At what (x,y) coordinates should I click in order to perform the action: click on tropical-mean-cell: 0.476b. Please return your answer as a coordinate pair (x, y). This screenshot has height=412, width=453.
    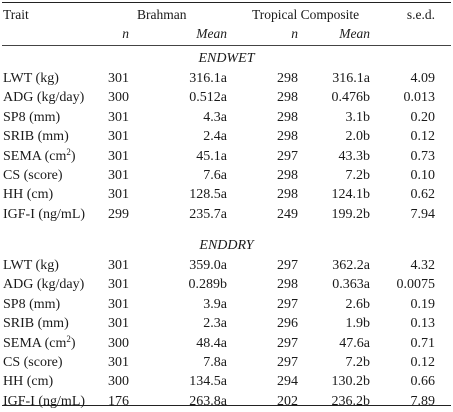
    Looking at the image, I should click on (351, 98).